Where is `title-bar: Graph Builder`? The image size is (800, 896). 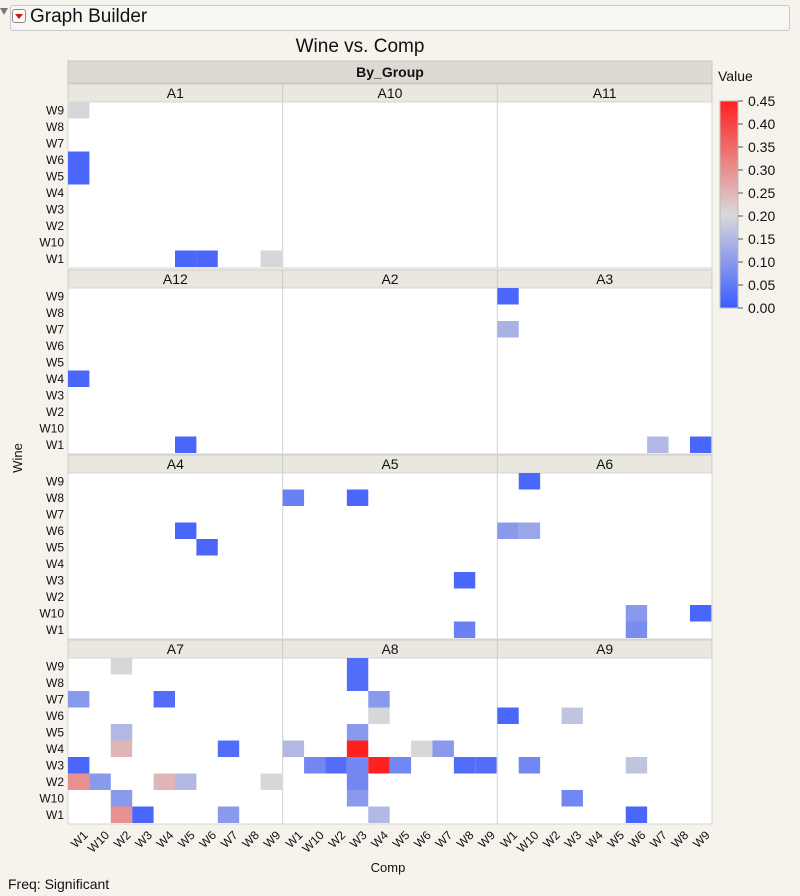 title-bar: Graph Builder is located at coordinates (400, 17).